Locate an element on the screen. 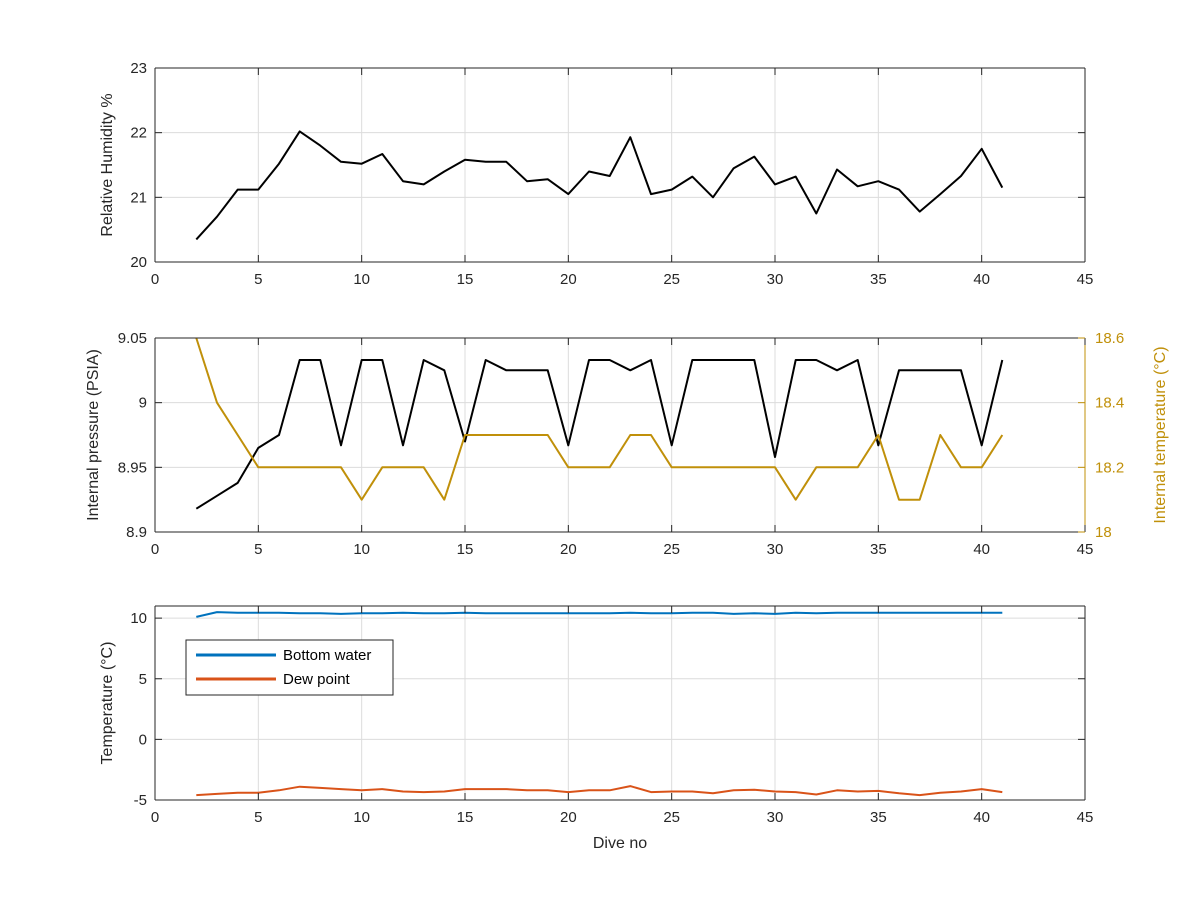 This screenshot has height=900, width=1200. y-tick-label: 10 is located at coordinates (138, 618).